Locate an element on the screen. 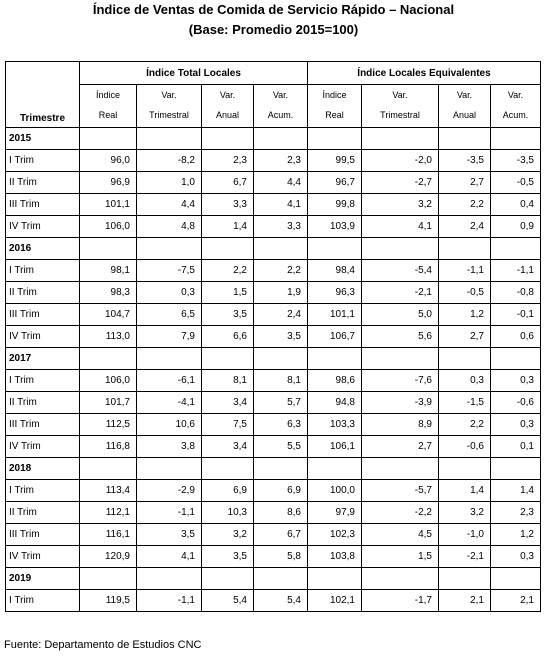  value-cell: 1,4 is located at coordinates (464, 490).